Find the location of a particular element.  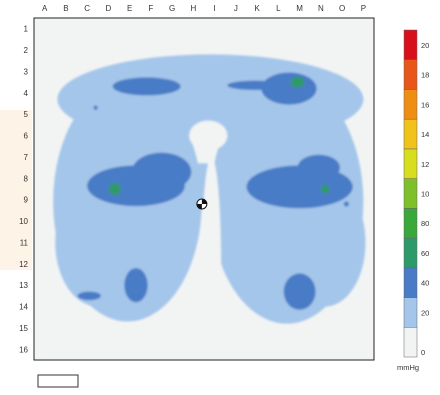

column-label: K is located at coordinates (257, 8).